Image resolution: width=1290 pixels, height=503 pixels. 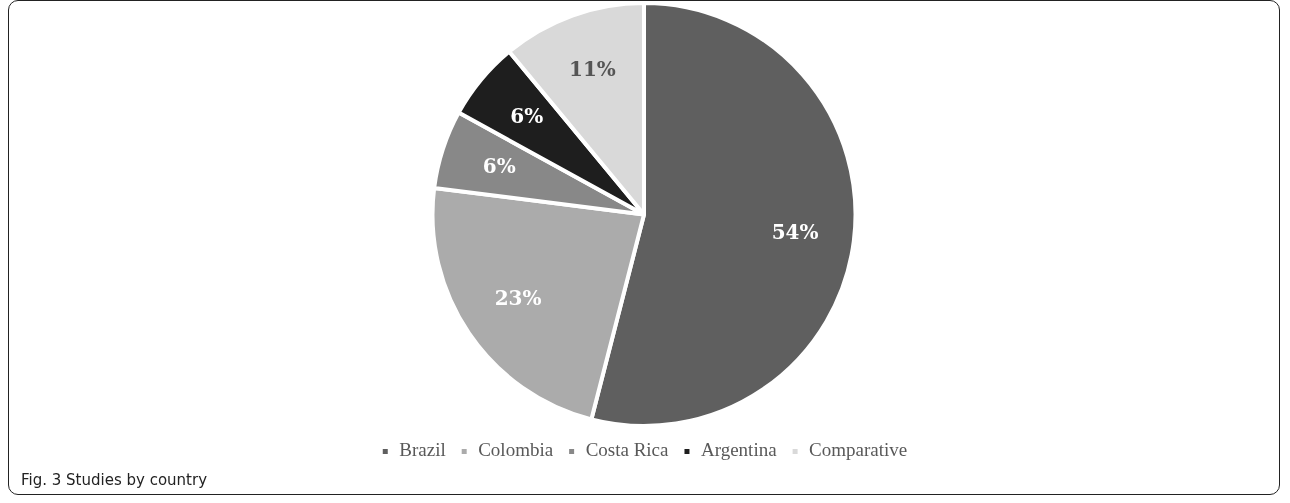 What do you see at coordinates (858, 450) in the screenshot?
I see `legend-label: Comparative` at bounding box center [858, 450].